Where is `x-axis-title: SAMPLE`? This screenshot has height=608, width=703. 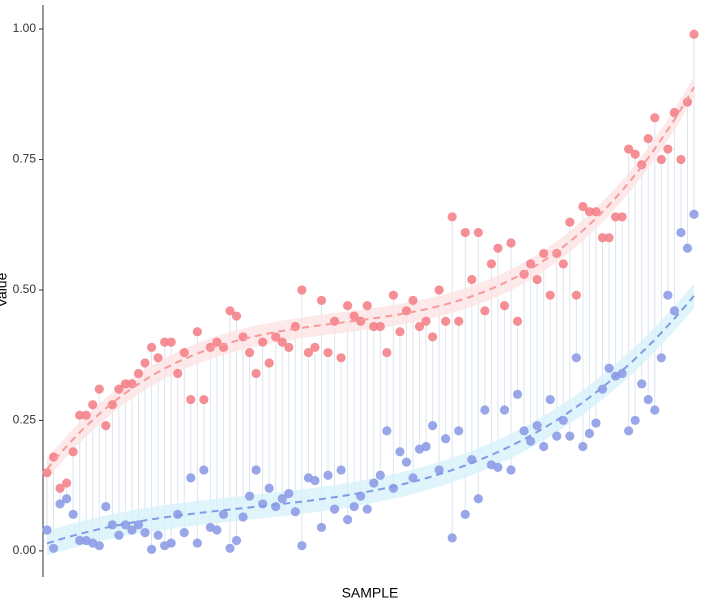 x-axis-title: SAMPLE is located at coordinates (370, 593).